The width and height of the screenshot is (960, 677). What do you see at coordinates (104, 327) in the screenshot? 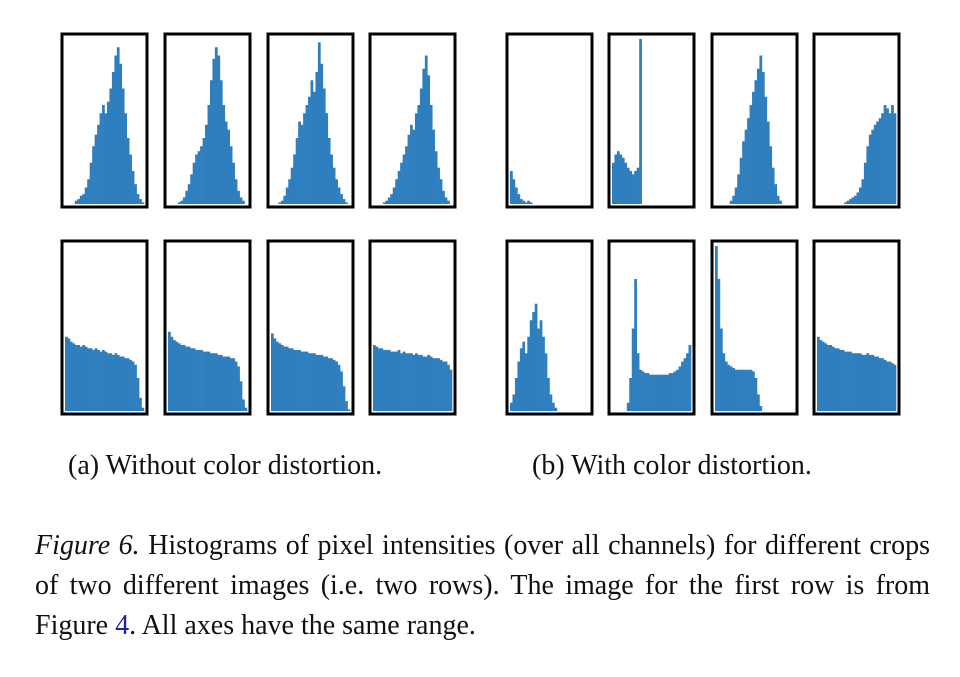
I see `histogram-frame` at bounding box center [104, 327].